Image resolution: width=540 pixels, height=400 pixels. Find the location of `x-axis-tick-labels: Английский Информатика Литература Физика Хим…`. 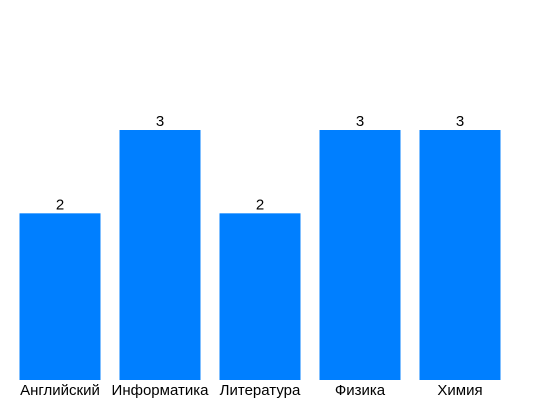

x-axis-tick-labels: Английский Информатика Литература Физика Хим… is located at coordinates (251, 390).